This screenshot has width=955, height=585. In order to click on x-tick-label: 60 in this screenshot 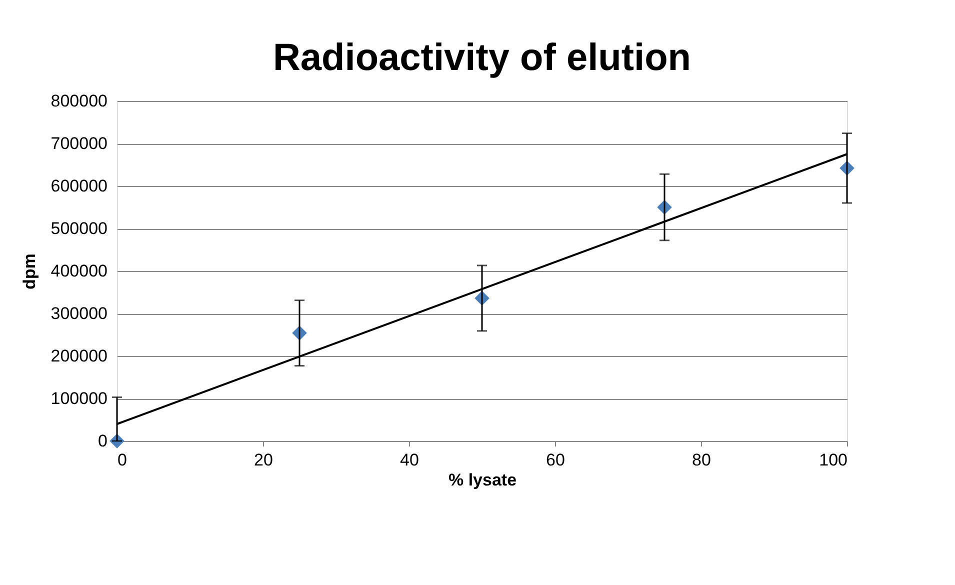, I will do `click(555, 460)`.